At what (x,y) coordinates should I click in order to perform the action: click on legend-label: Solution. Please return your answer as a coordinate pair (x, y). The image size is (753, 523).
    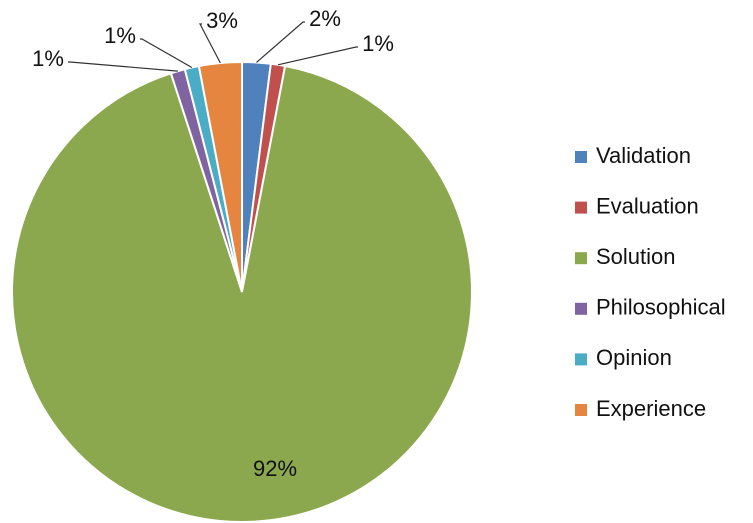
    Looking at the image, I should click on (636, 256).